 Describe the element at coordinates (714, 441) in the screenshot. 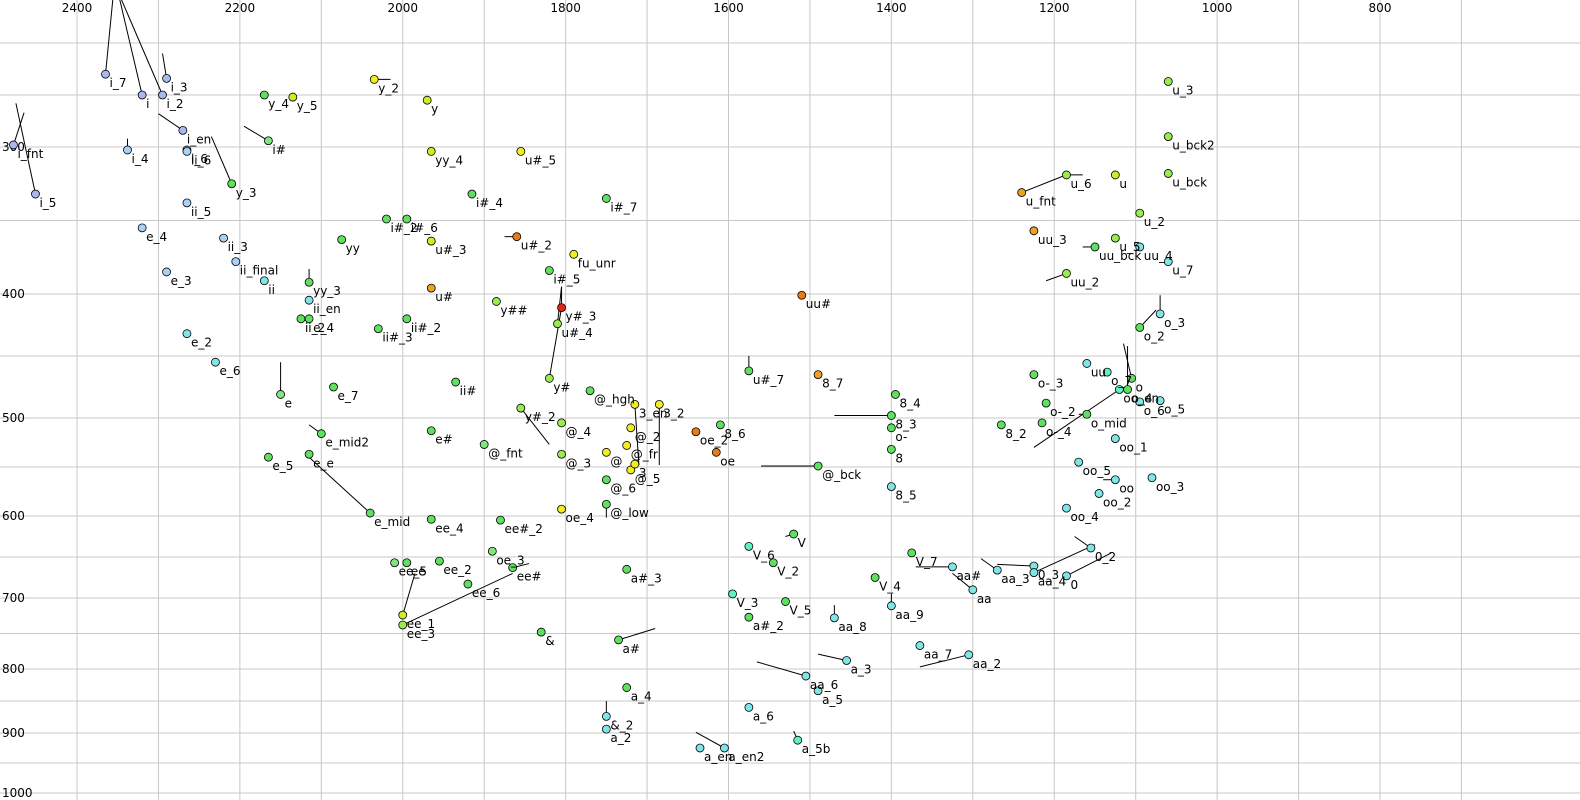

I see `point-label: oe_2` at that location.